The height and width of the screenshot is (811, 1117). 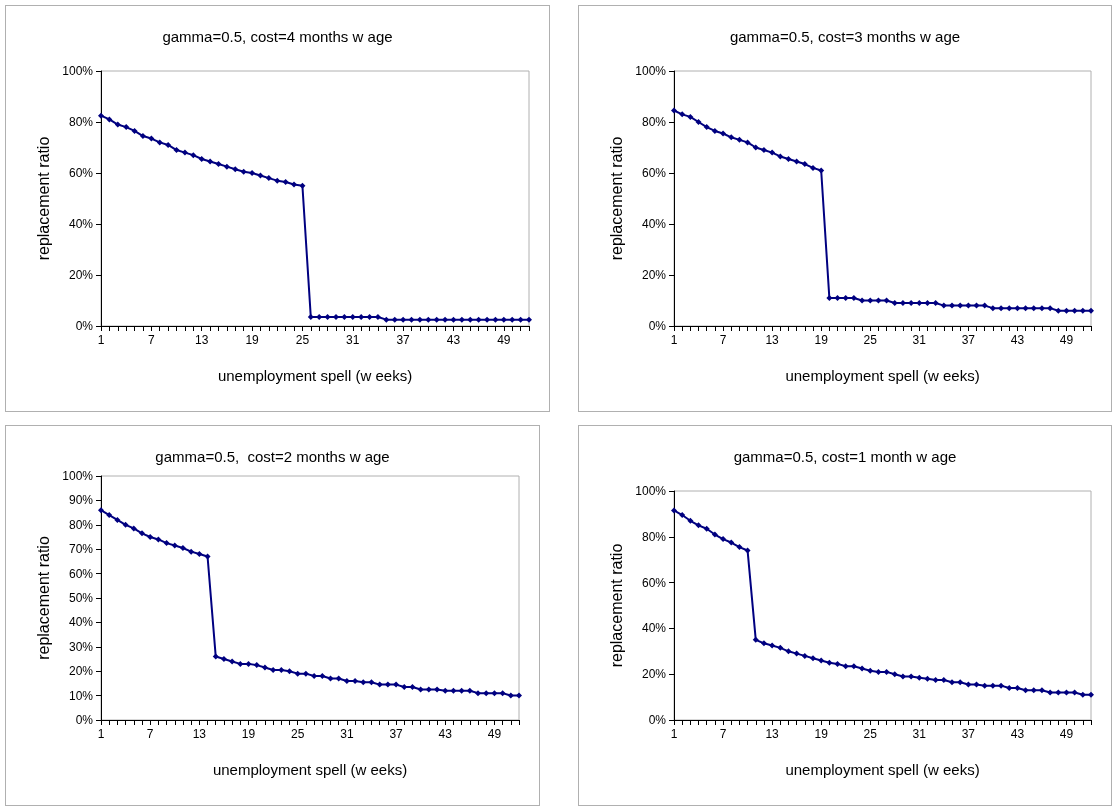 I want to click on x-axis-title: unemployment spell (w eeks), so click(x=882, y=375).